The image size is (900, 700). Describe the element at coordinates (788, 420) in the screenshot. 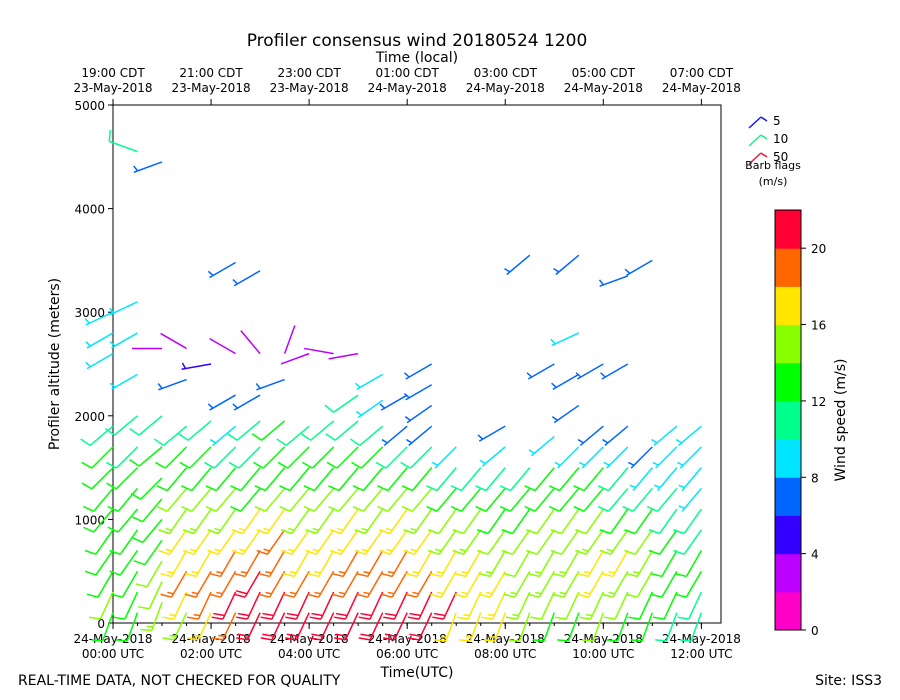

I see `colorbar-frame` at that location.